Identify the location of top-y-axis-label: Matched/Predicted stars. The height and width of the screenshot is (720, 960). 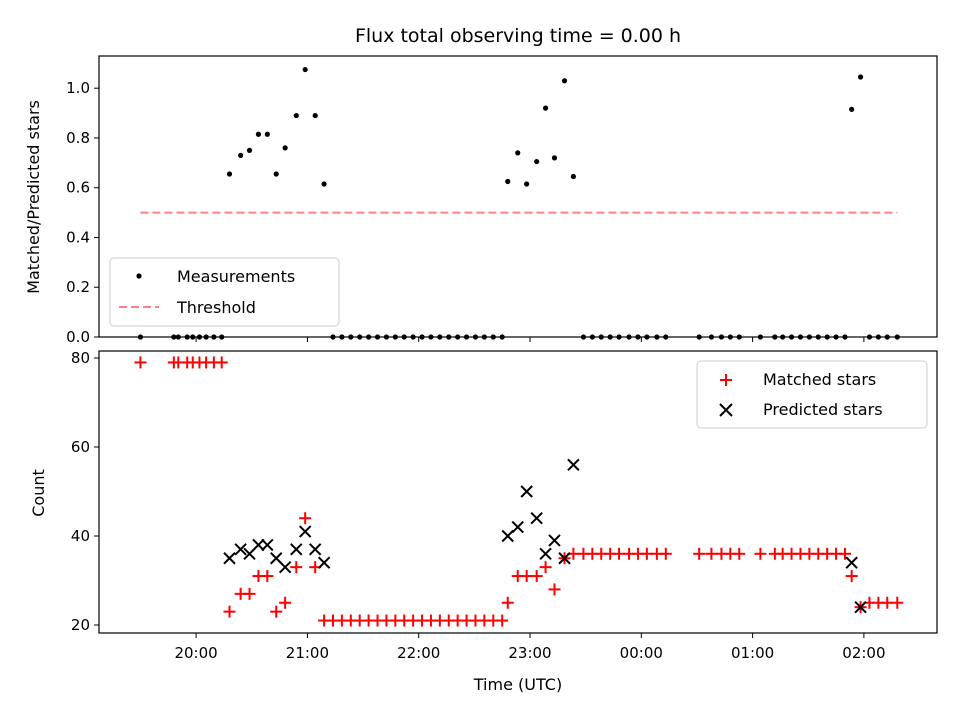
(33, 197).